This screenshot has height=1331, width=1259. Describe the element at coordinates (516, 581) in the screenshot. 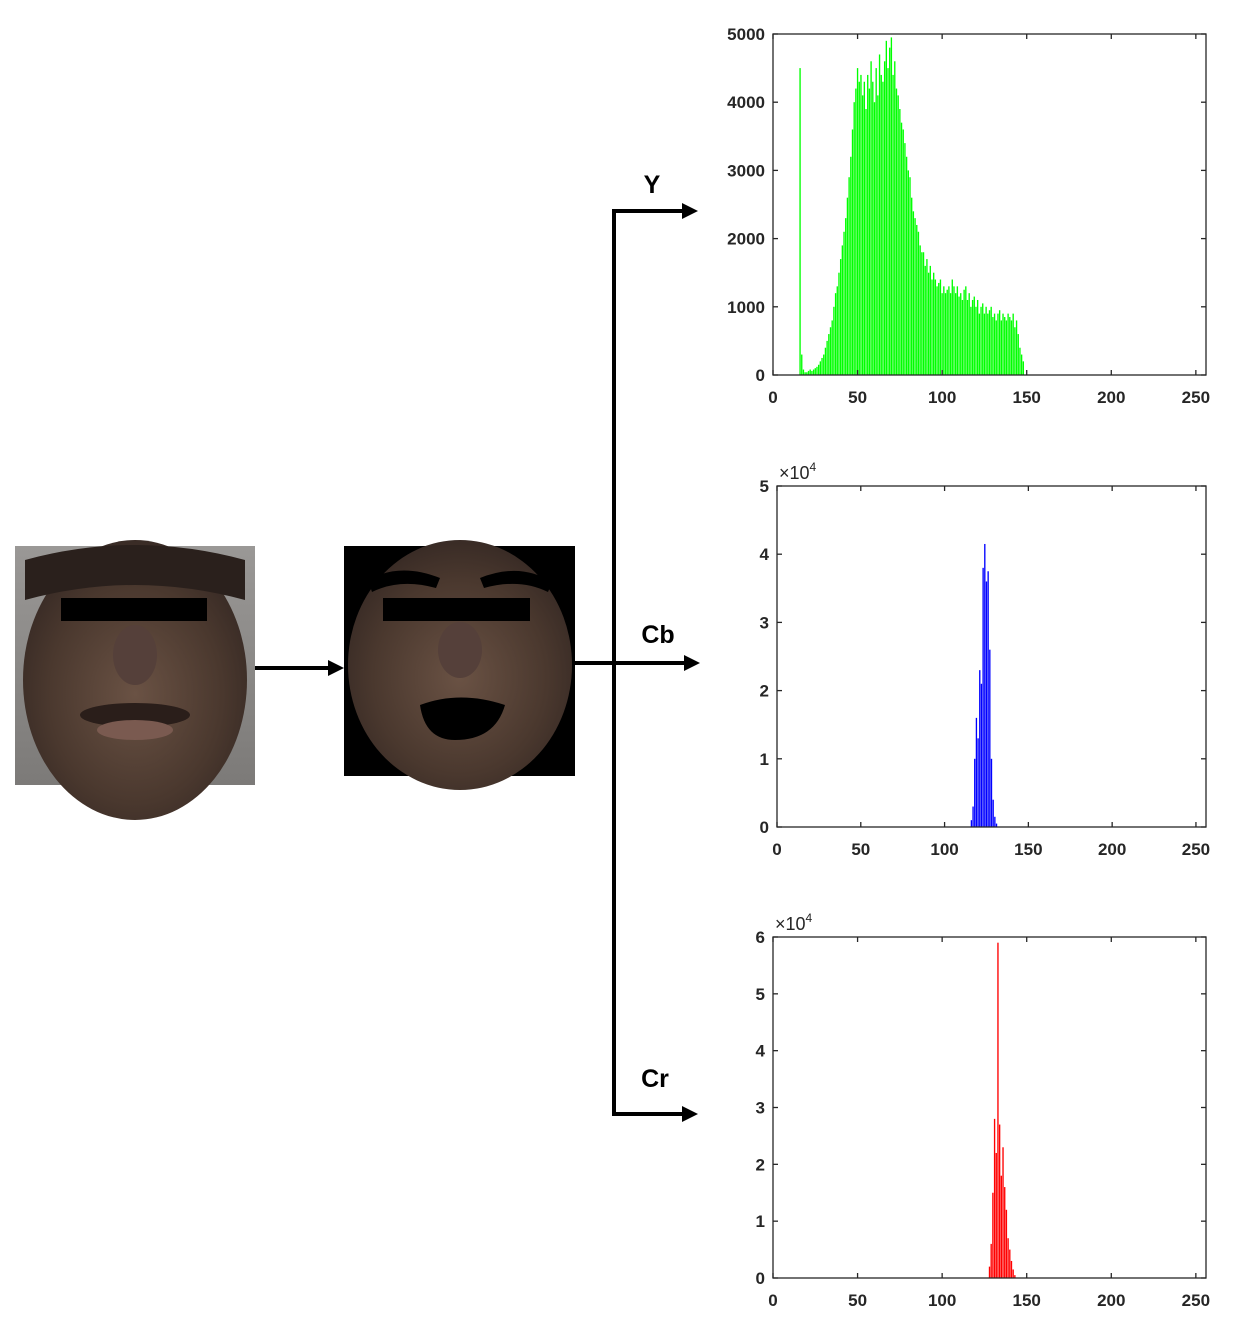

I see `right-eyebrow-mask` at that location.